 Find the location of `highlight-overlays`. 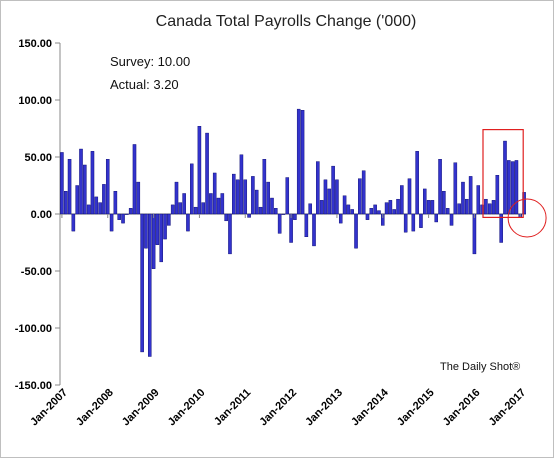

highlight-overlays is located at coordinates (514, 183).